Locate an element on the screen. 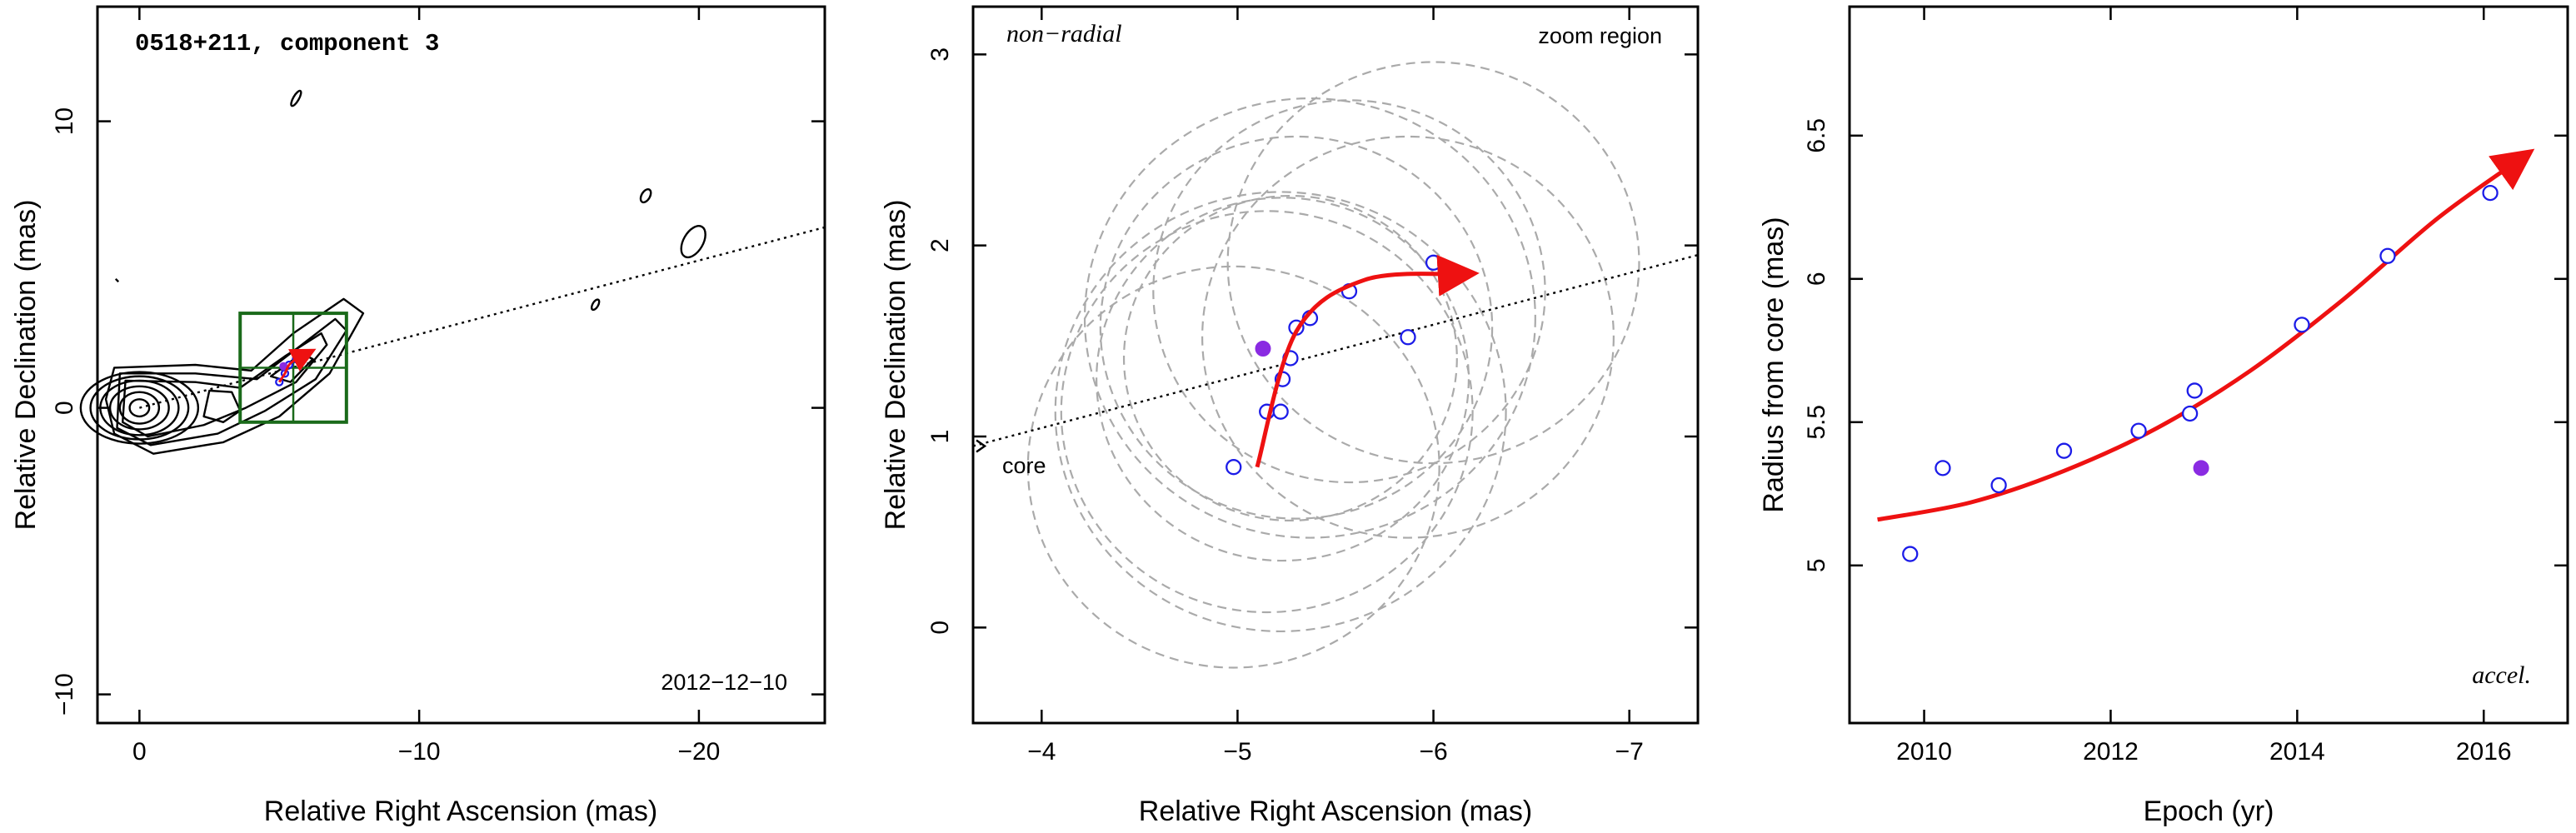 The height and width of the screenshot is (833, 2576). x-tick-label: −4 is located at coordinates (1041, 752).